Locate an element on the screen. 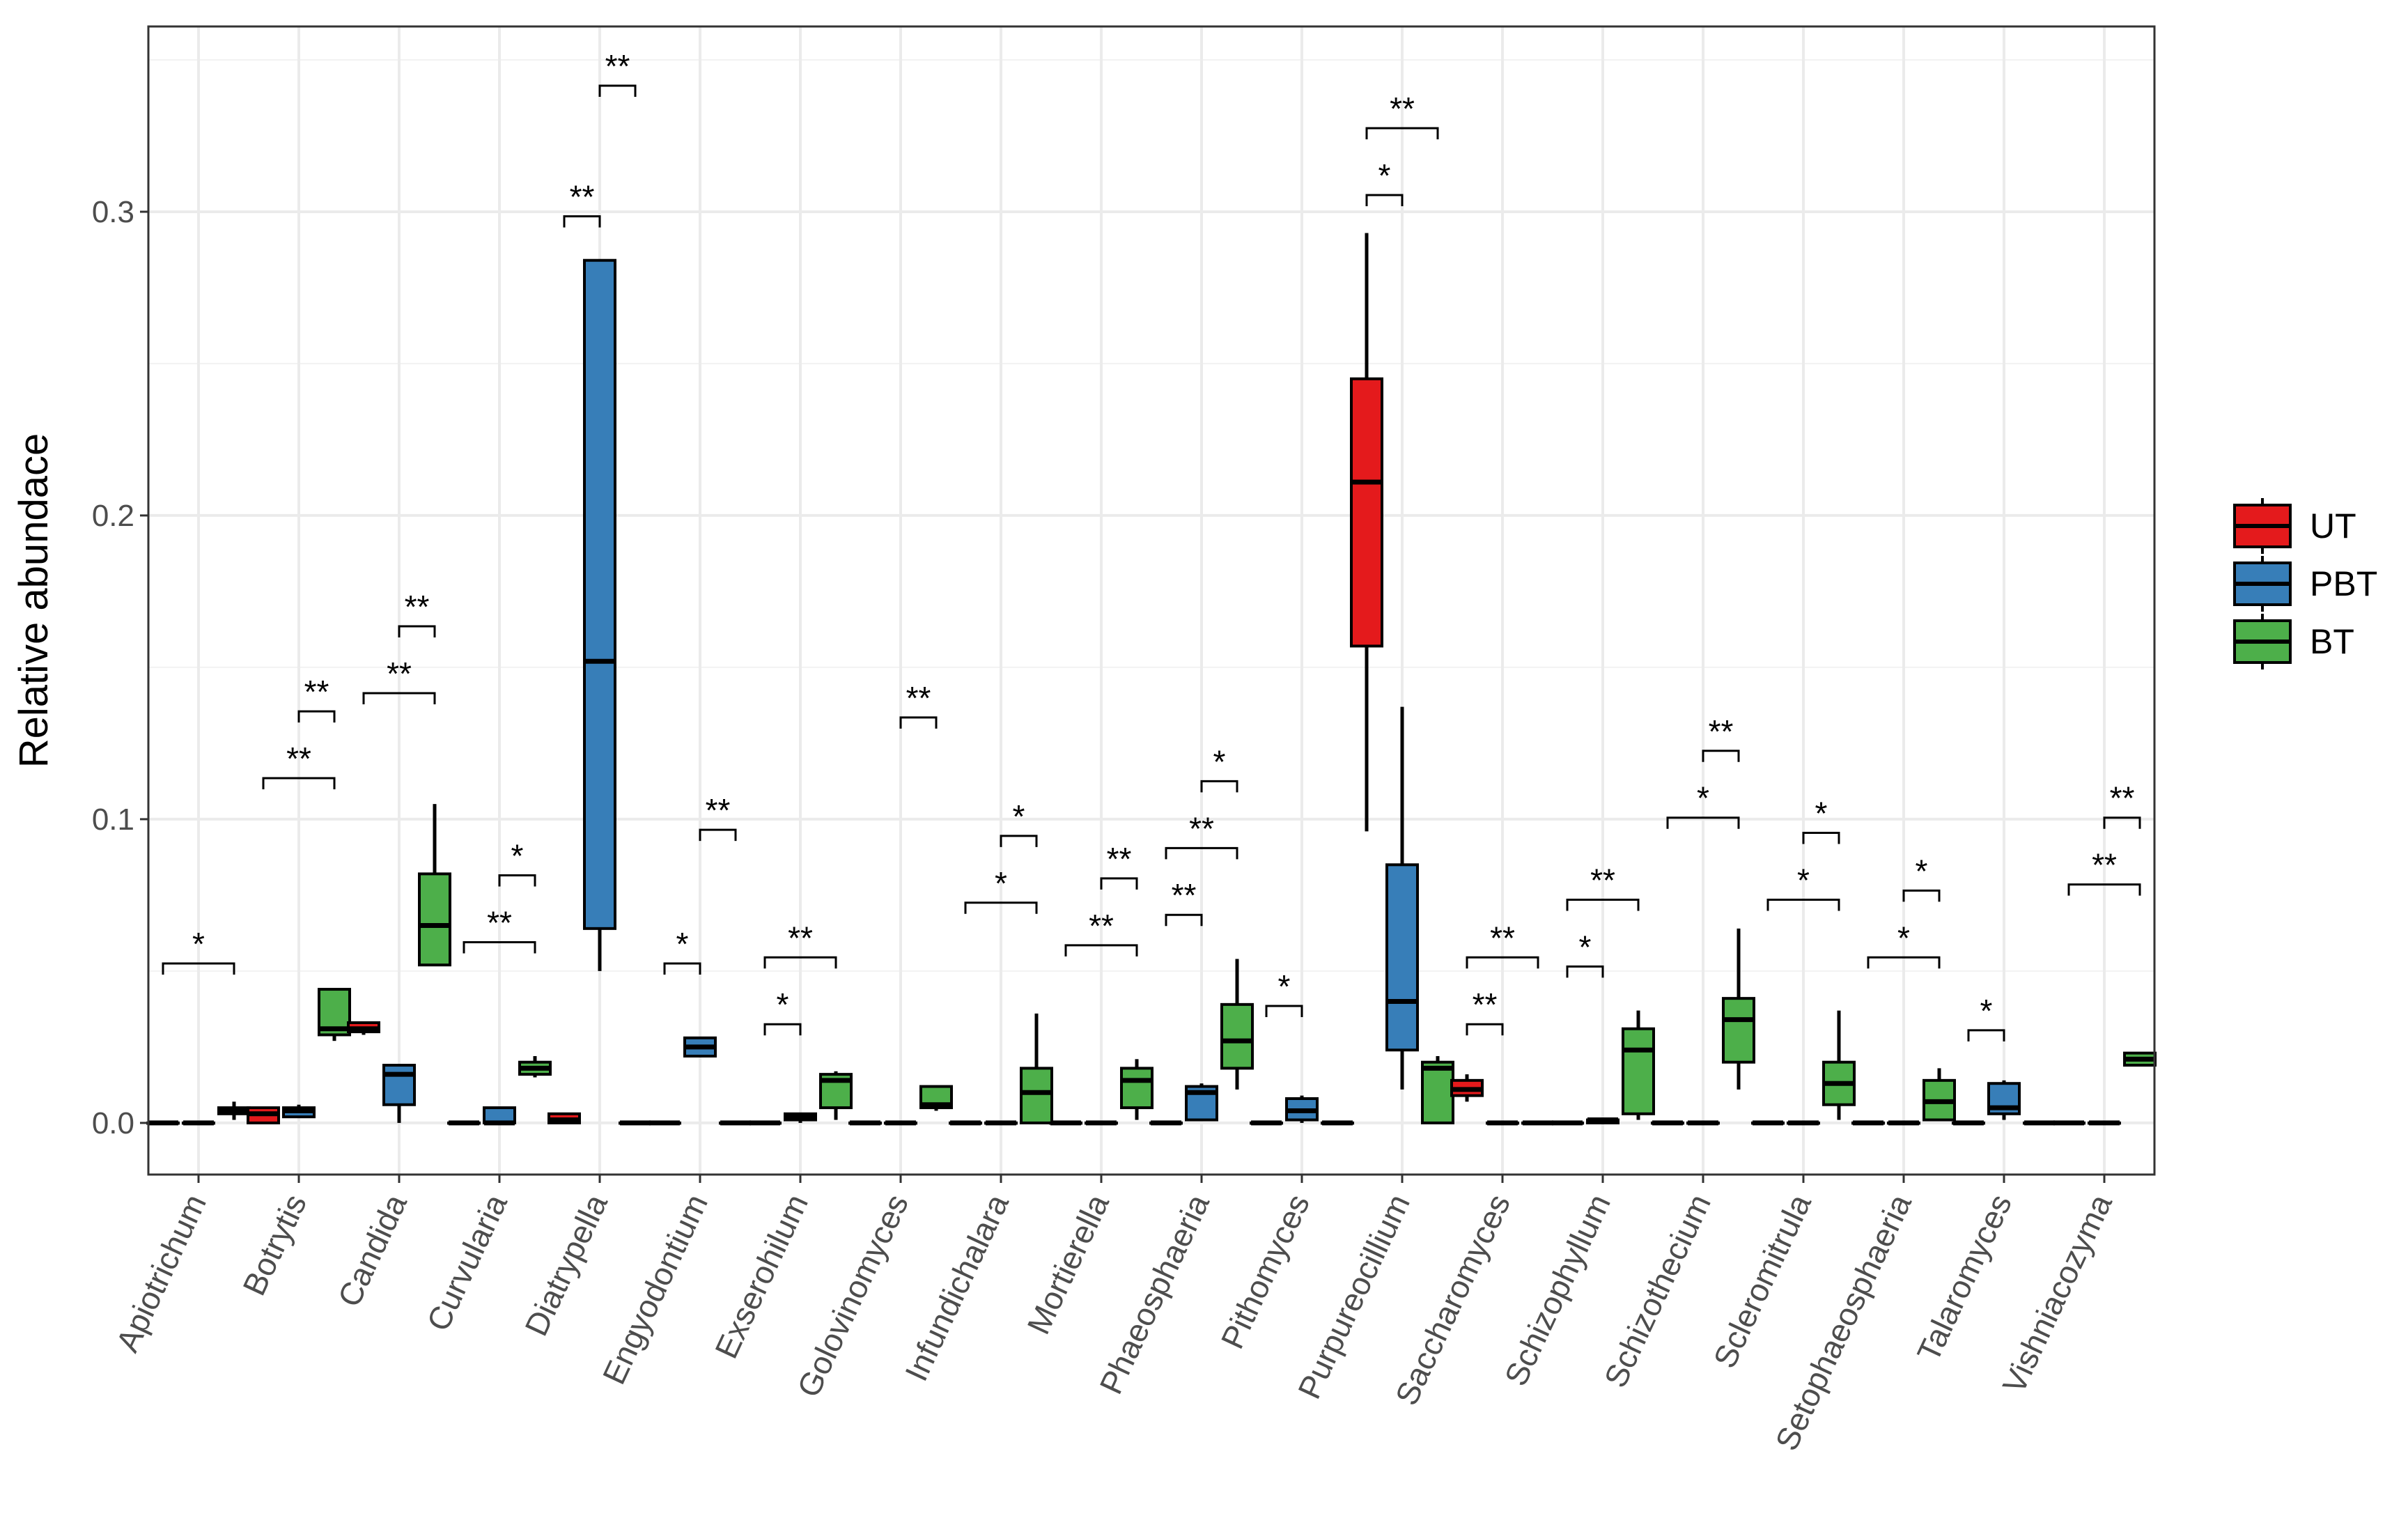 The image size is (2408, 1518). box-golovinomyces-bt is located at coordinates (936, 1098).